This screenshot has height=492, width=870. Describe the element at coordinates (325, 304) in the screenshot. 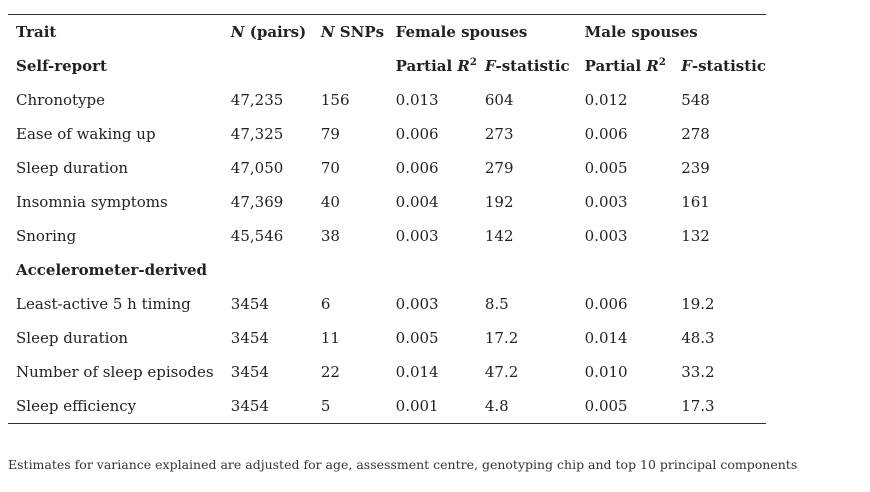

I see `cell-n-snps: 6` at that location.